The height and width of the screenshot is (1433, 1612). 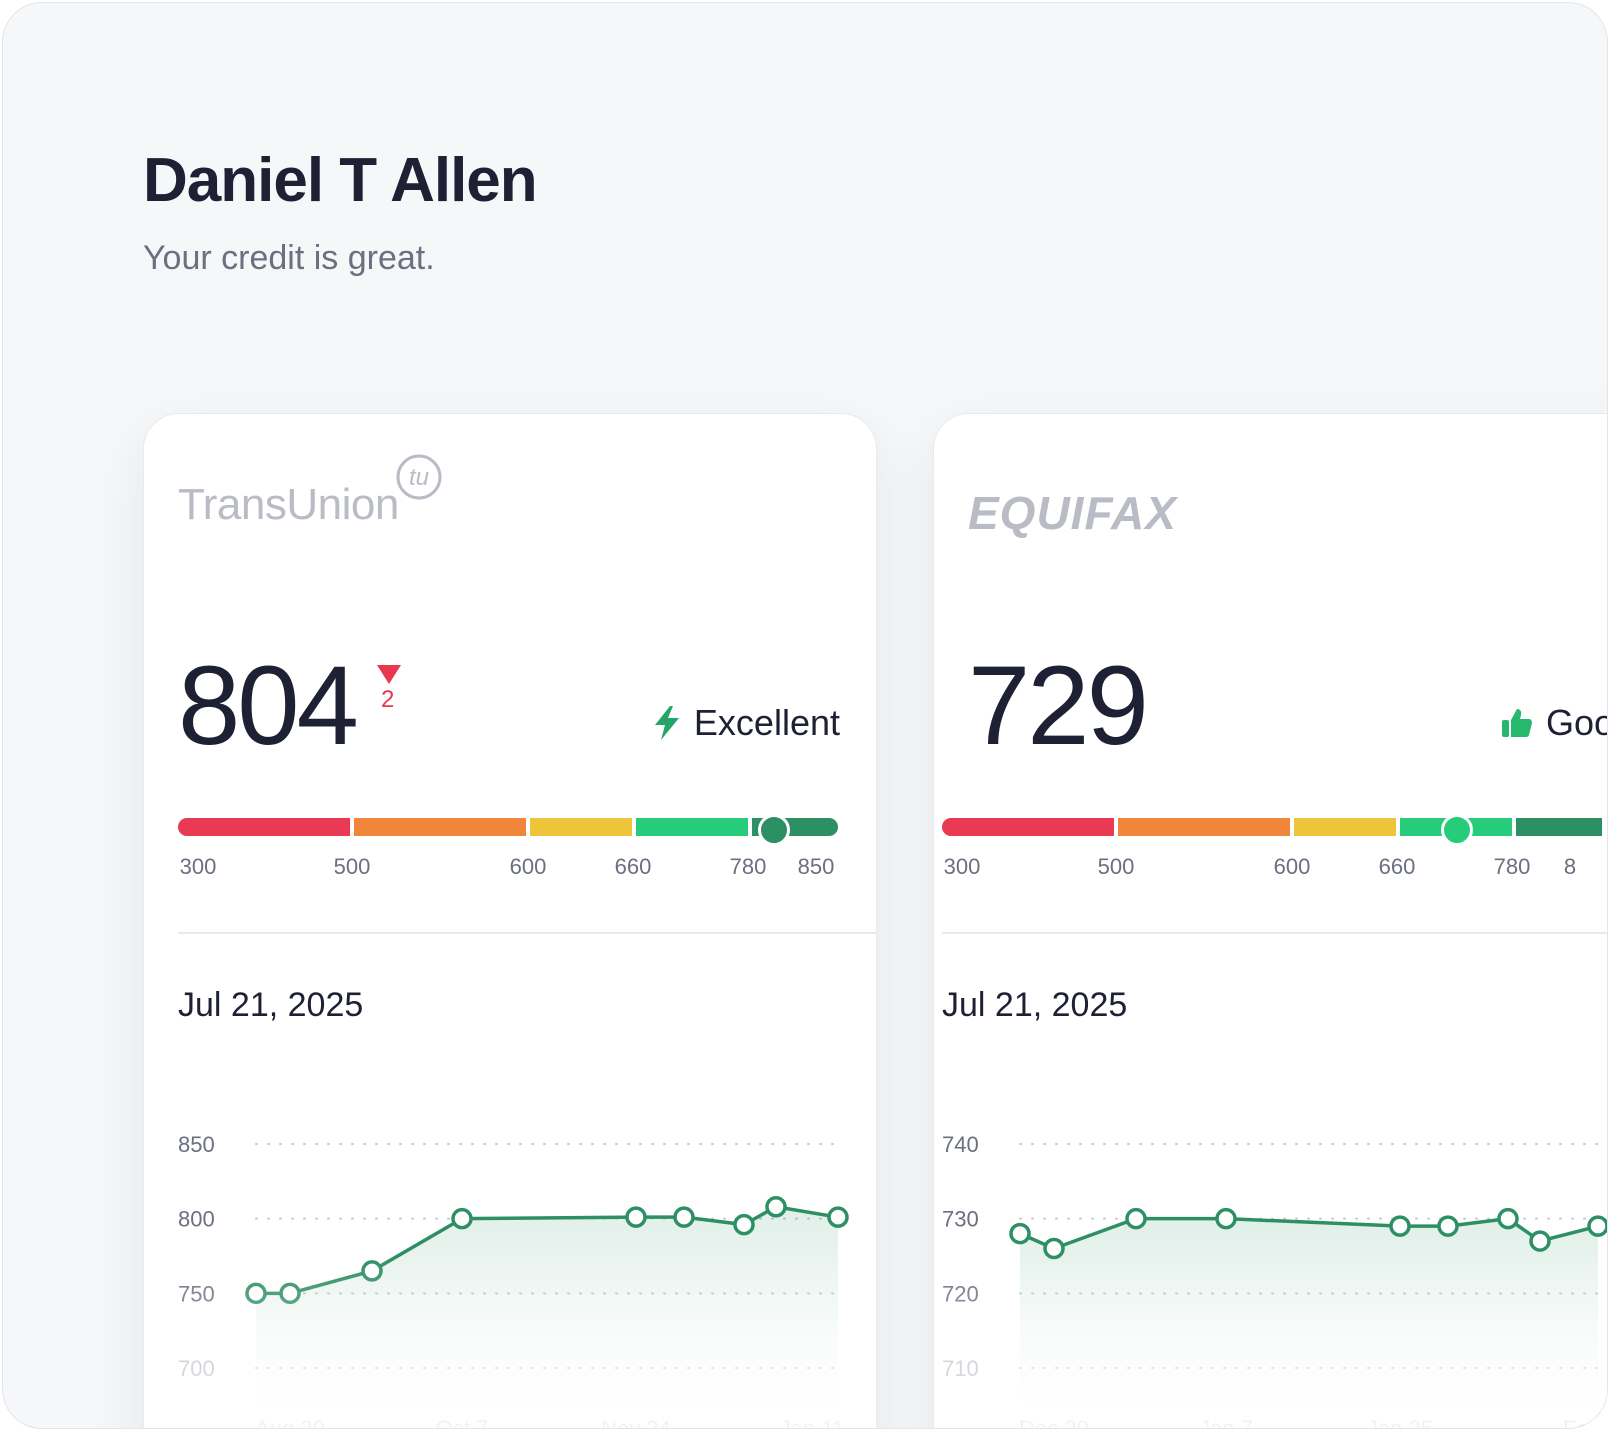 What do you see at coordinates (1400, 1422) in the screenshot?
I see `x-tick-label: Jan 25` at bounding box center [1400, 1422].